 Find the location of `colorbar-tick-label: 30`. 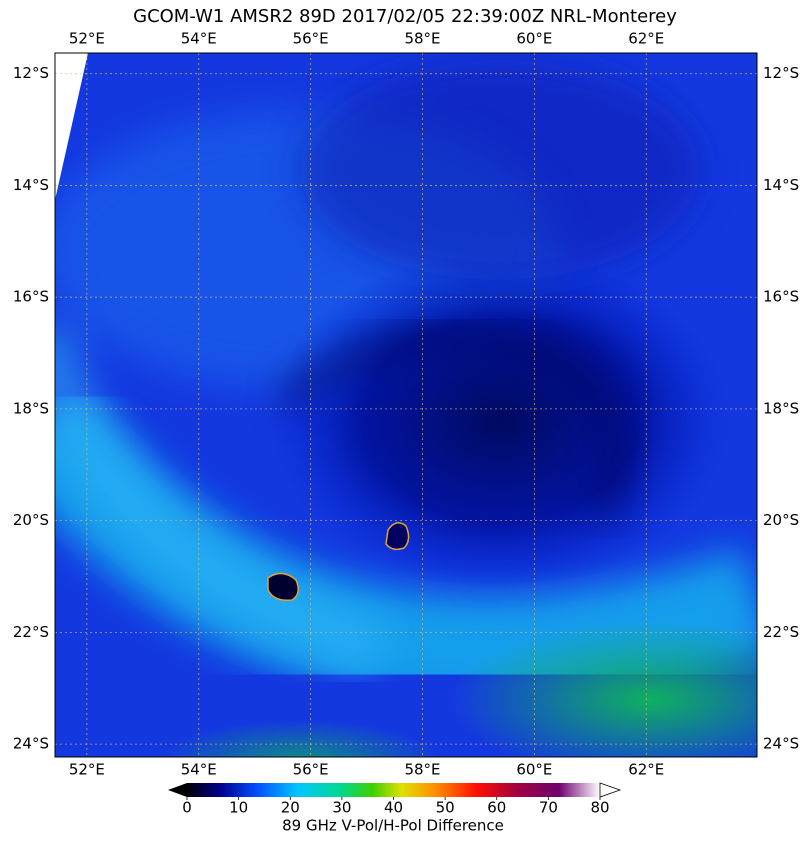

colorbar-tick-label: 30 is located at coordinates (341, 808).